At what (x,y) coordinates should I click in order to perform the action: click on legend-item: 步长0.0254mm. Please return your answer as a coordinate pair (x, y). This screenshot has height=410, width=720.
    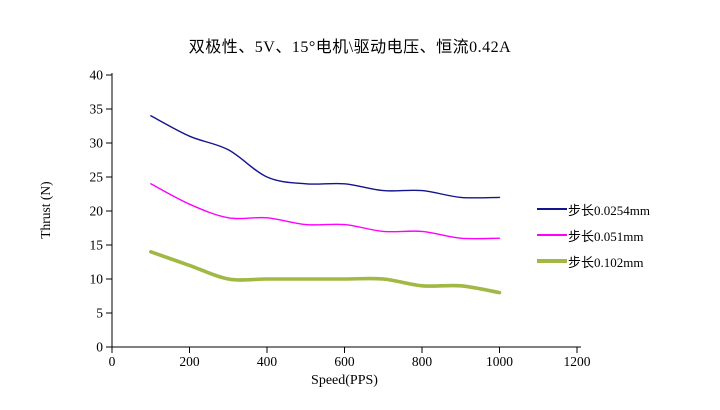
    Looking at the image, I should click on (593, 209).